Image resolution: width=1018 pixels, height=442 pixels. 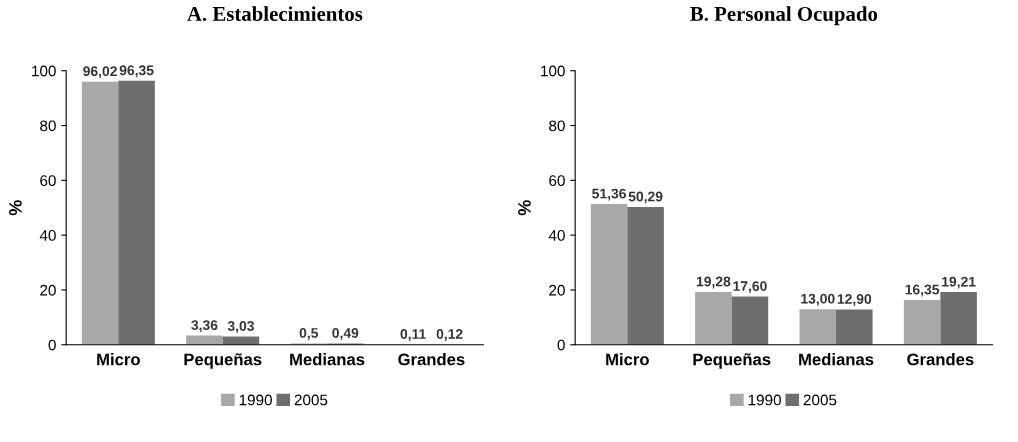 I want to click on chart-title: A. Establecimientos, so click(x=275, y=14).